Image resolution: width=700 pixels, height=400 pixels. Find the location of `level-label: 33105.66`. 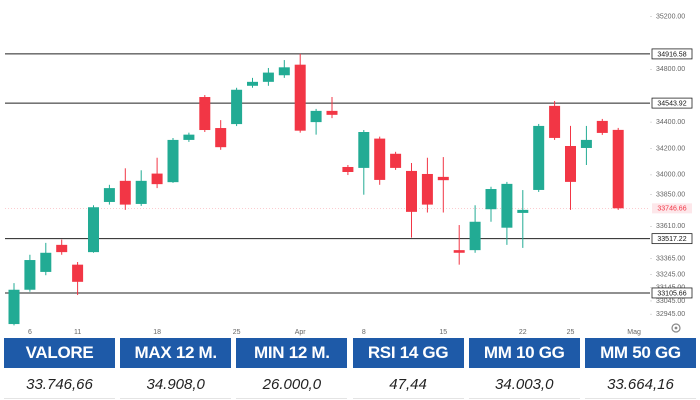

level-label: 33105.66 is located at coordinates (671, 293).